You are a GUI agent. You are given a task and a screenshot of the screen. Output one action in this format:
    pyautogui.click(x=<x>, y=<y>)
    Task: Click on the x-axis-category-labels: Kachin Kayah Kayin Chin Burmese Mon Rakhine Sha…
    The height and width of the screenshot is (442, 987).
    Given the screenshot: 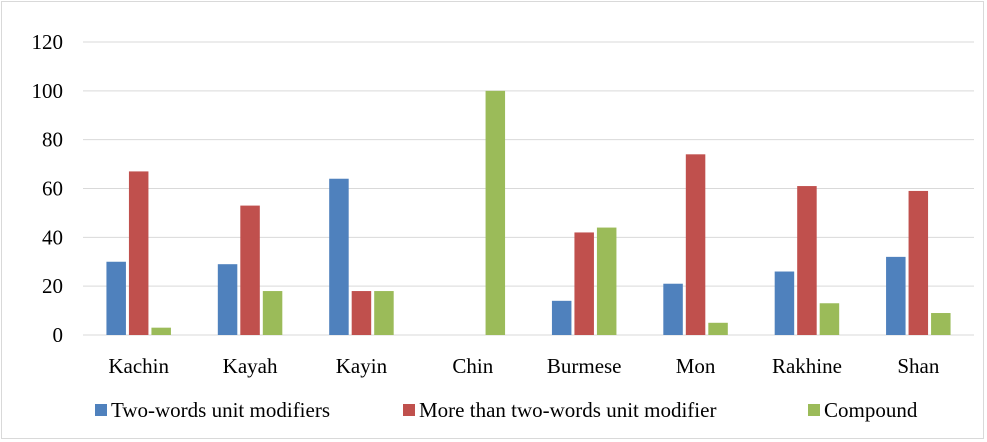 What is the action you would take?
    pyautogui.click(x=523, y=366)
    